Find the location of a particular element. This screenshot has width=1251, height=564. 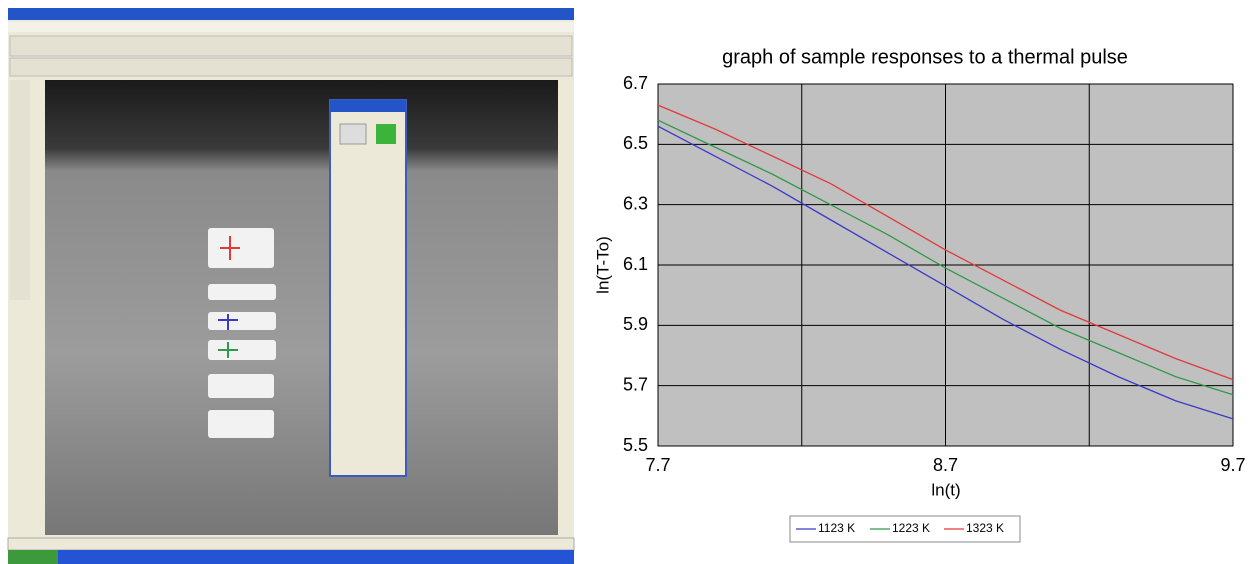

dialog-title-bar is located at coordinates (368, 106).